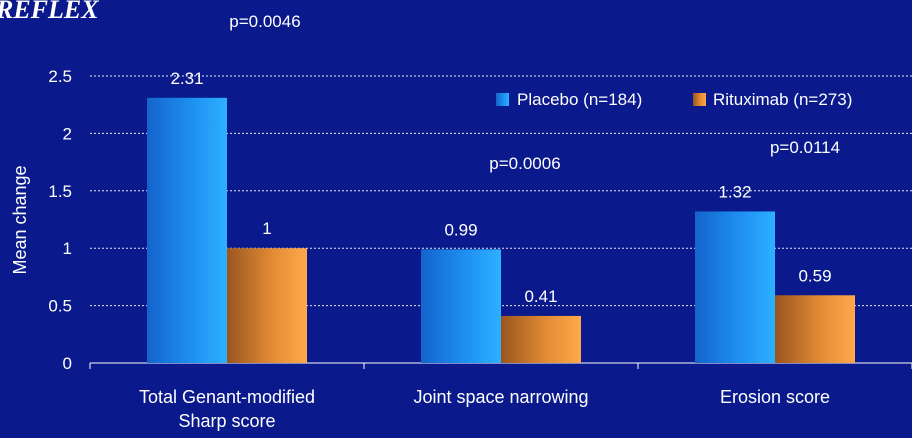  I want to click on p-value-annotation: p=0.0114, so click(805, 147).